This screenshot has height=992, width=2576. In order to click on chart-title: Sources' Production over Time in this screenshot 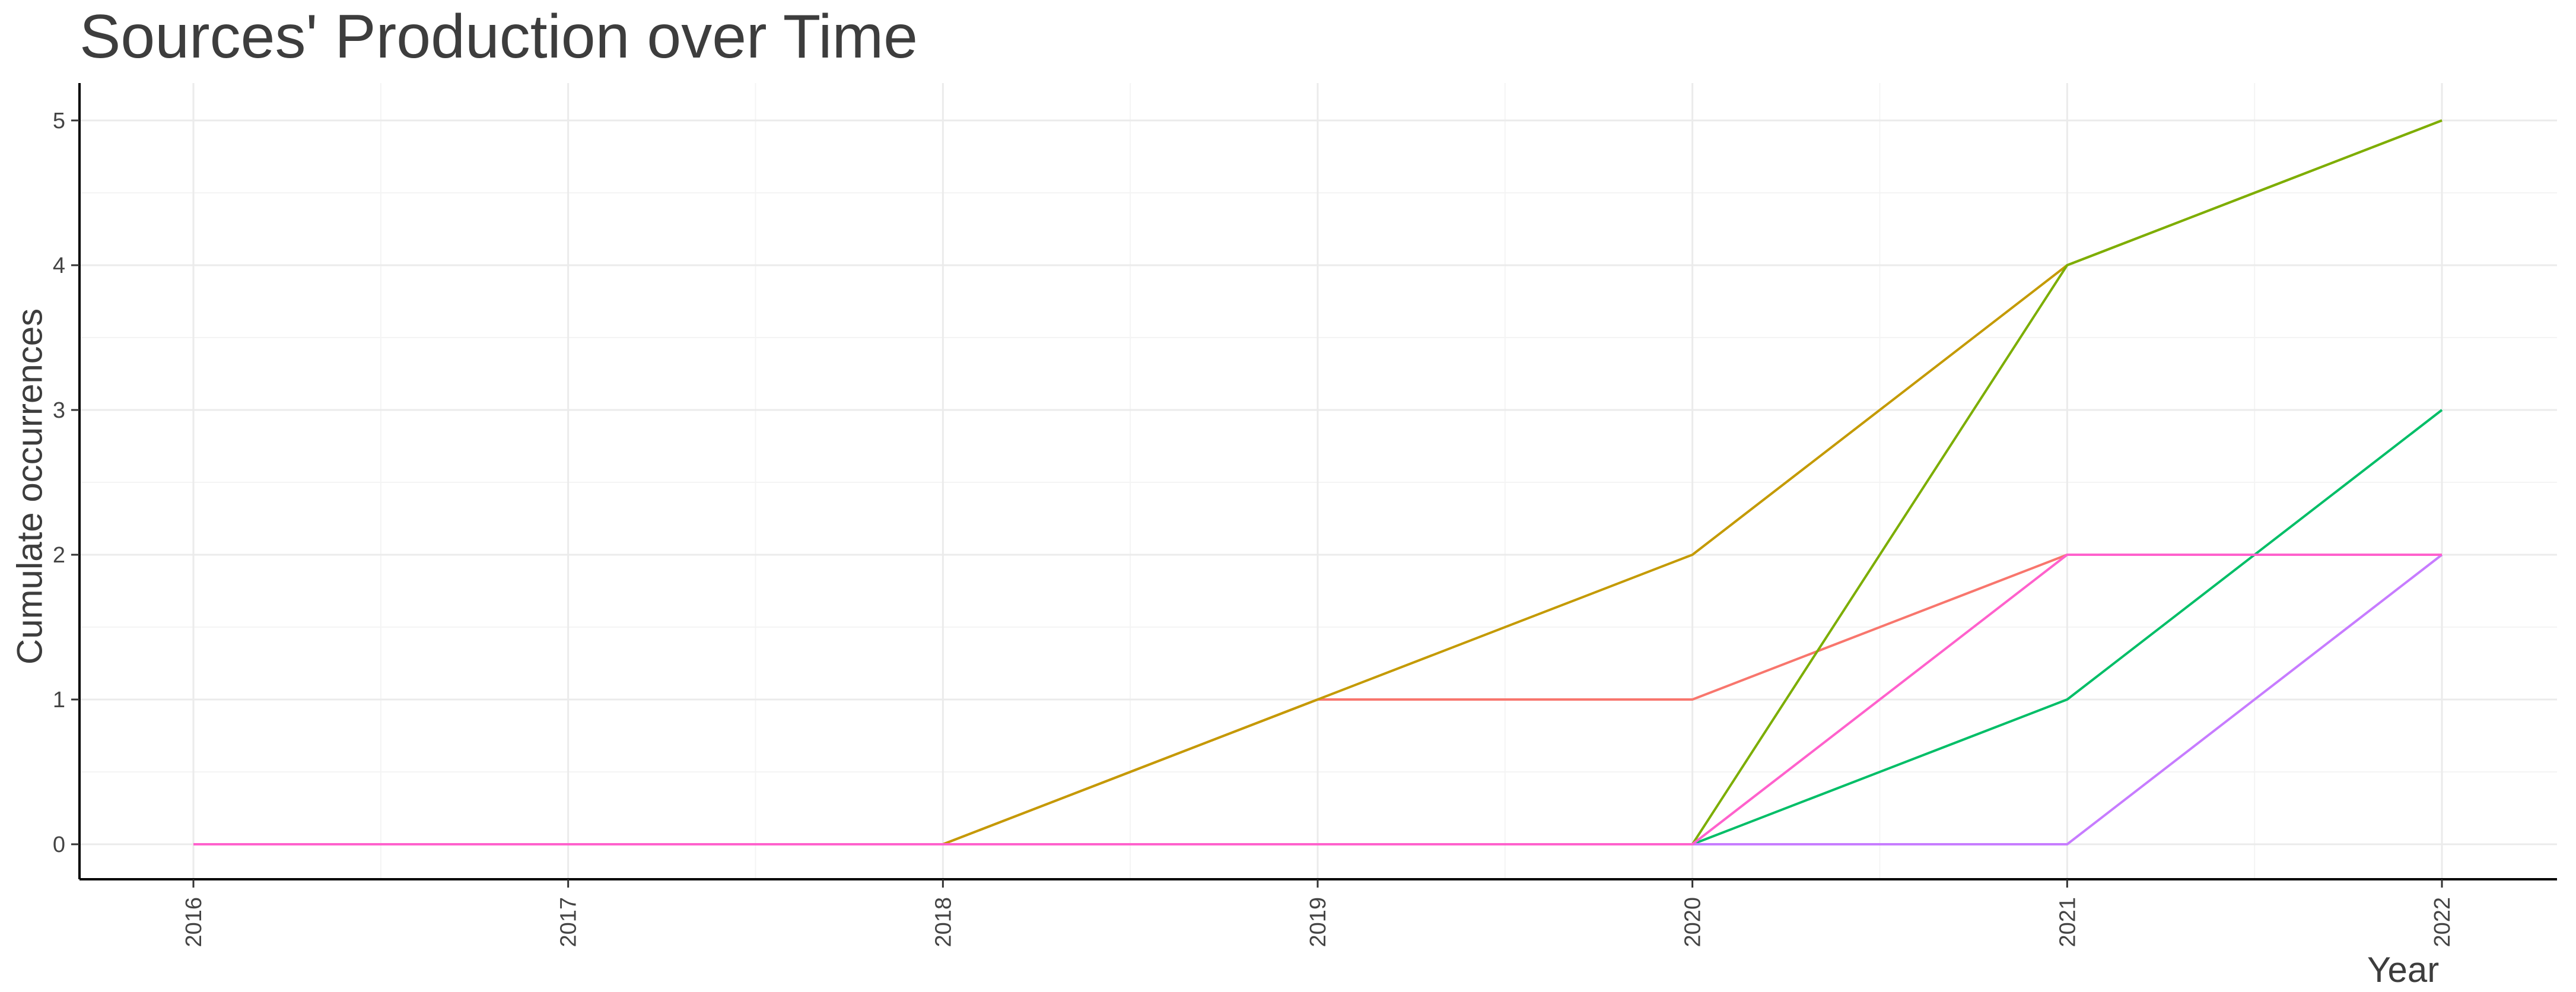, I will do `click(498, 36)`.